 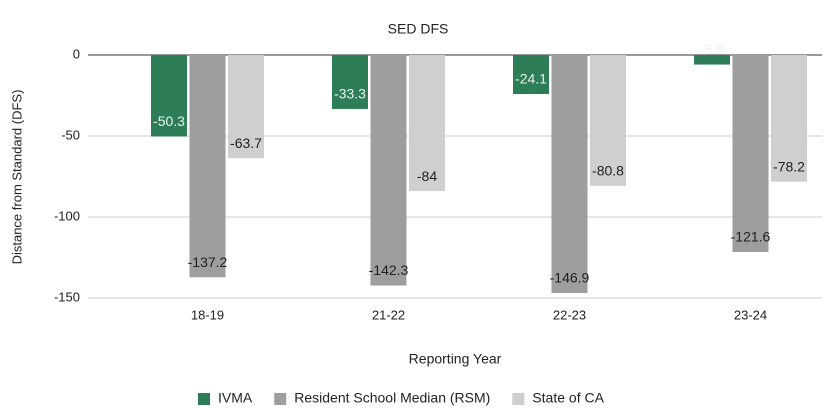 I want to click on data-label: -137.2, so click(x=208, y=262).